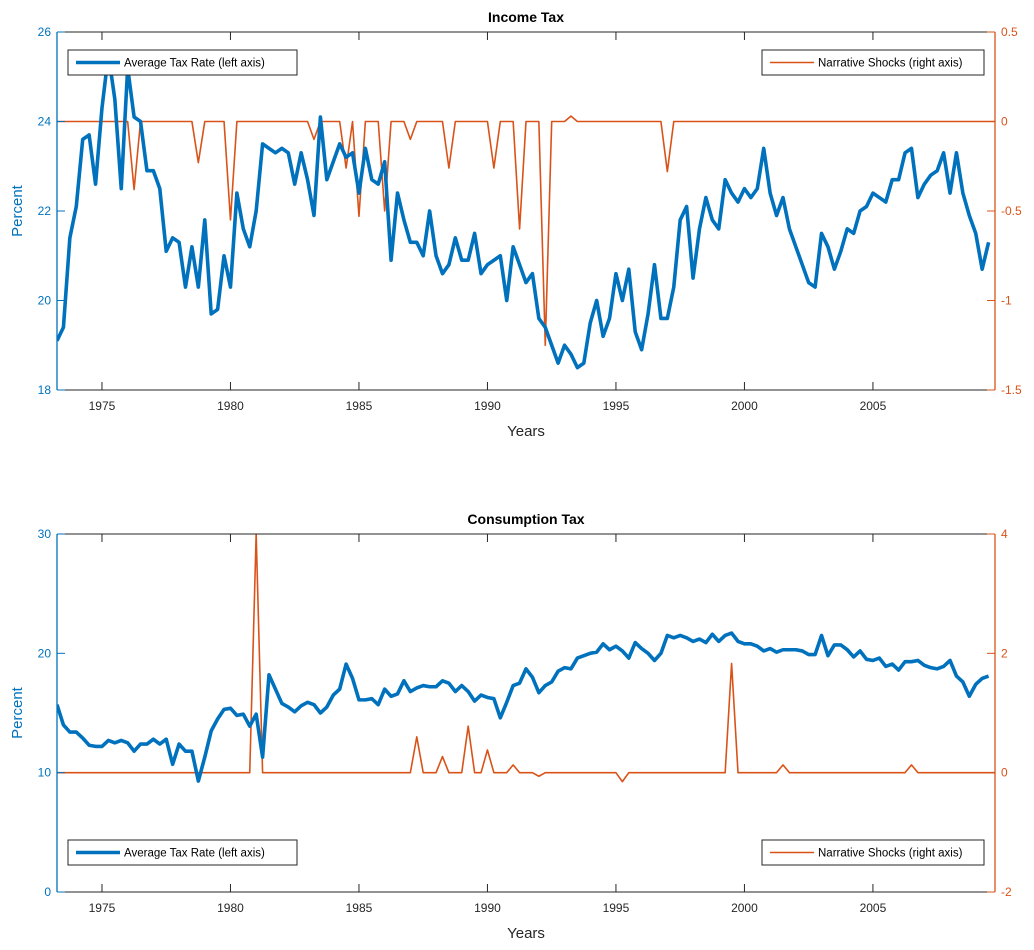 The height and width of the screenshot is (950, 1034). I want to click on right-y-tick-label: 0.5, so click(1009, 32).